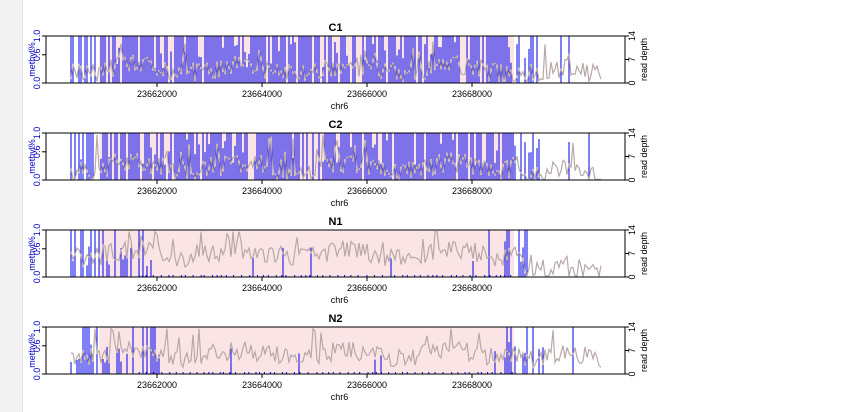 The width and height of the screenshot is (841, 412). What do you see at coordinates (335, 222) in the screenshot?
I see `panel-title: N1` at bounding box center [335, 222].